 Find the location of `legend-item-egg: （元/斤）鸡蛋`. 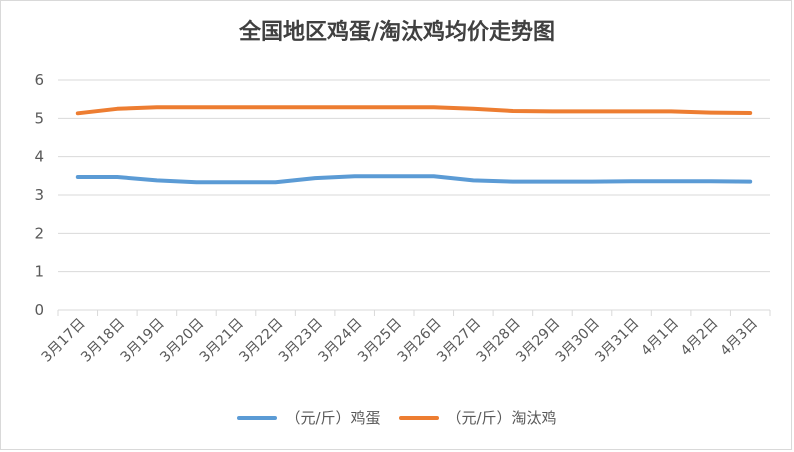

legend-item-egg: （元/斤）鸡蛋 is located at coordinates (309, 417).